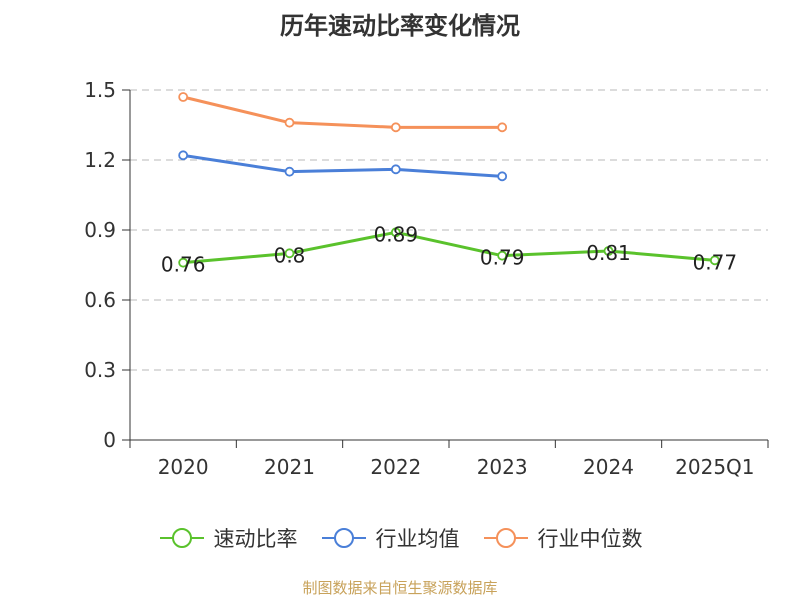  Describe the element at coordinates (100, 230) in the screenshot. I see `y-tick-label: 0.9` at that location.